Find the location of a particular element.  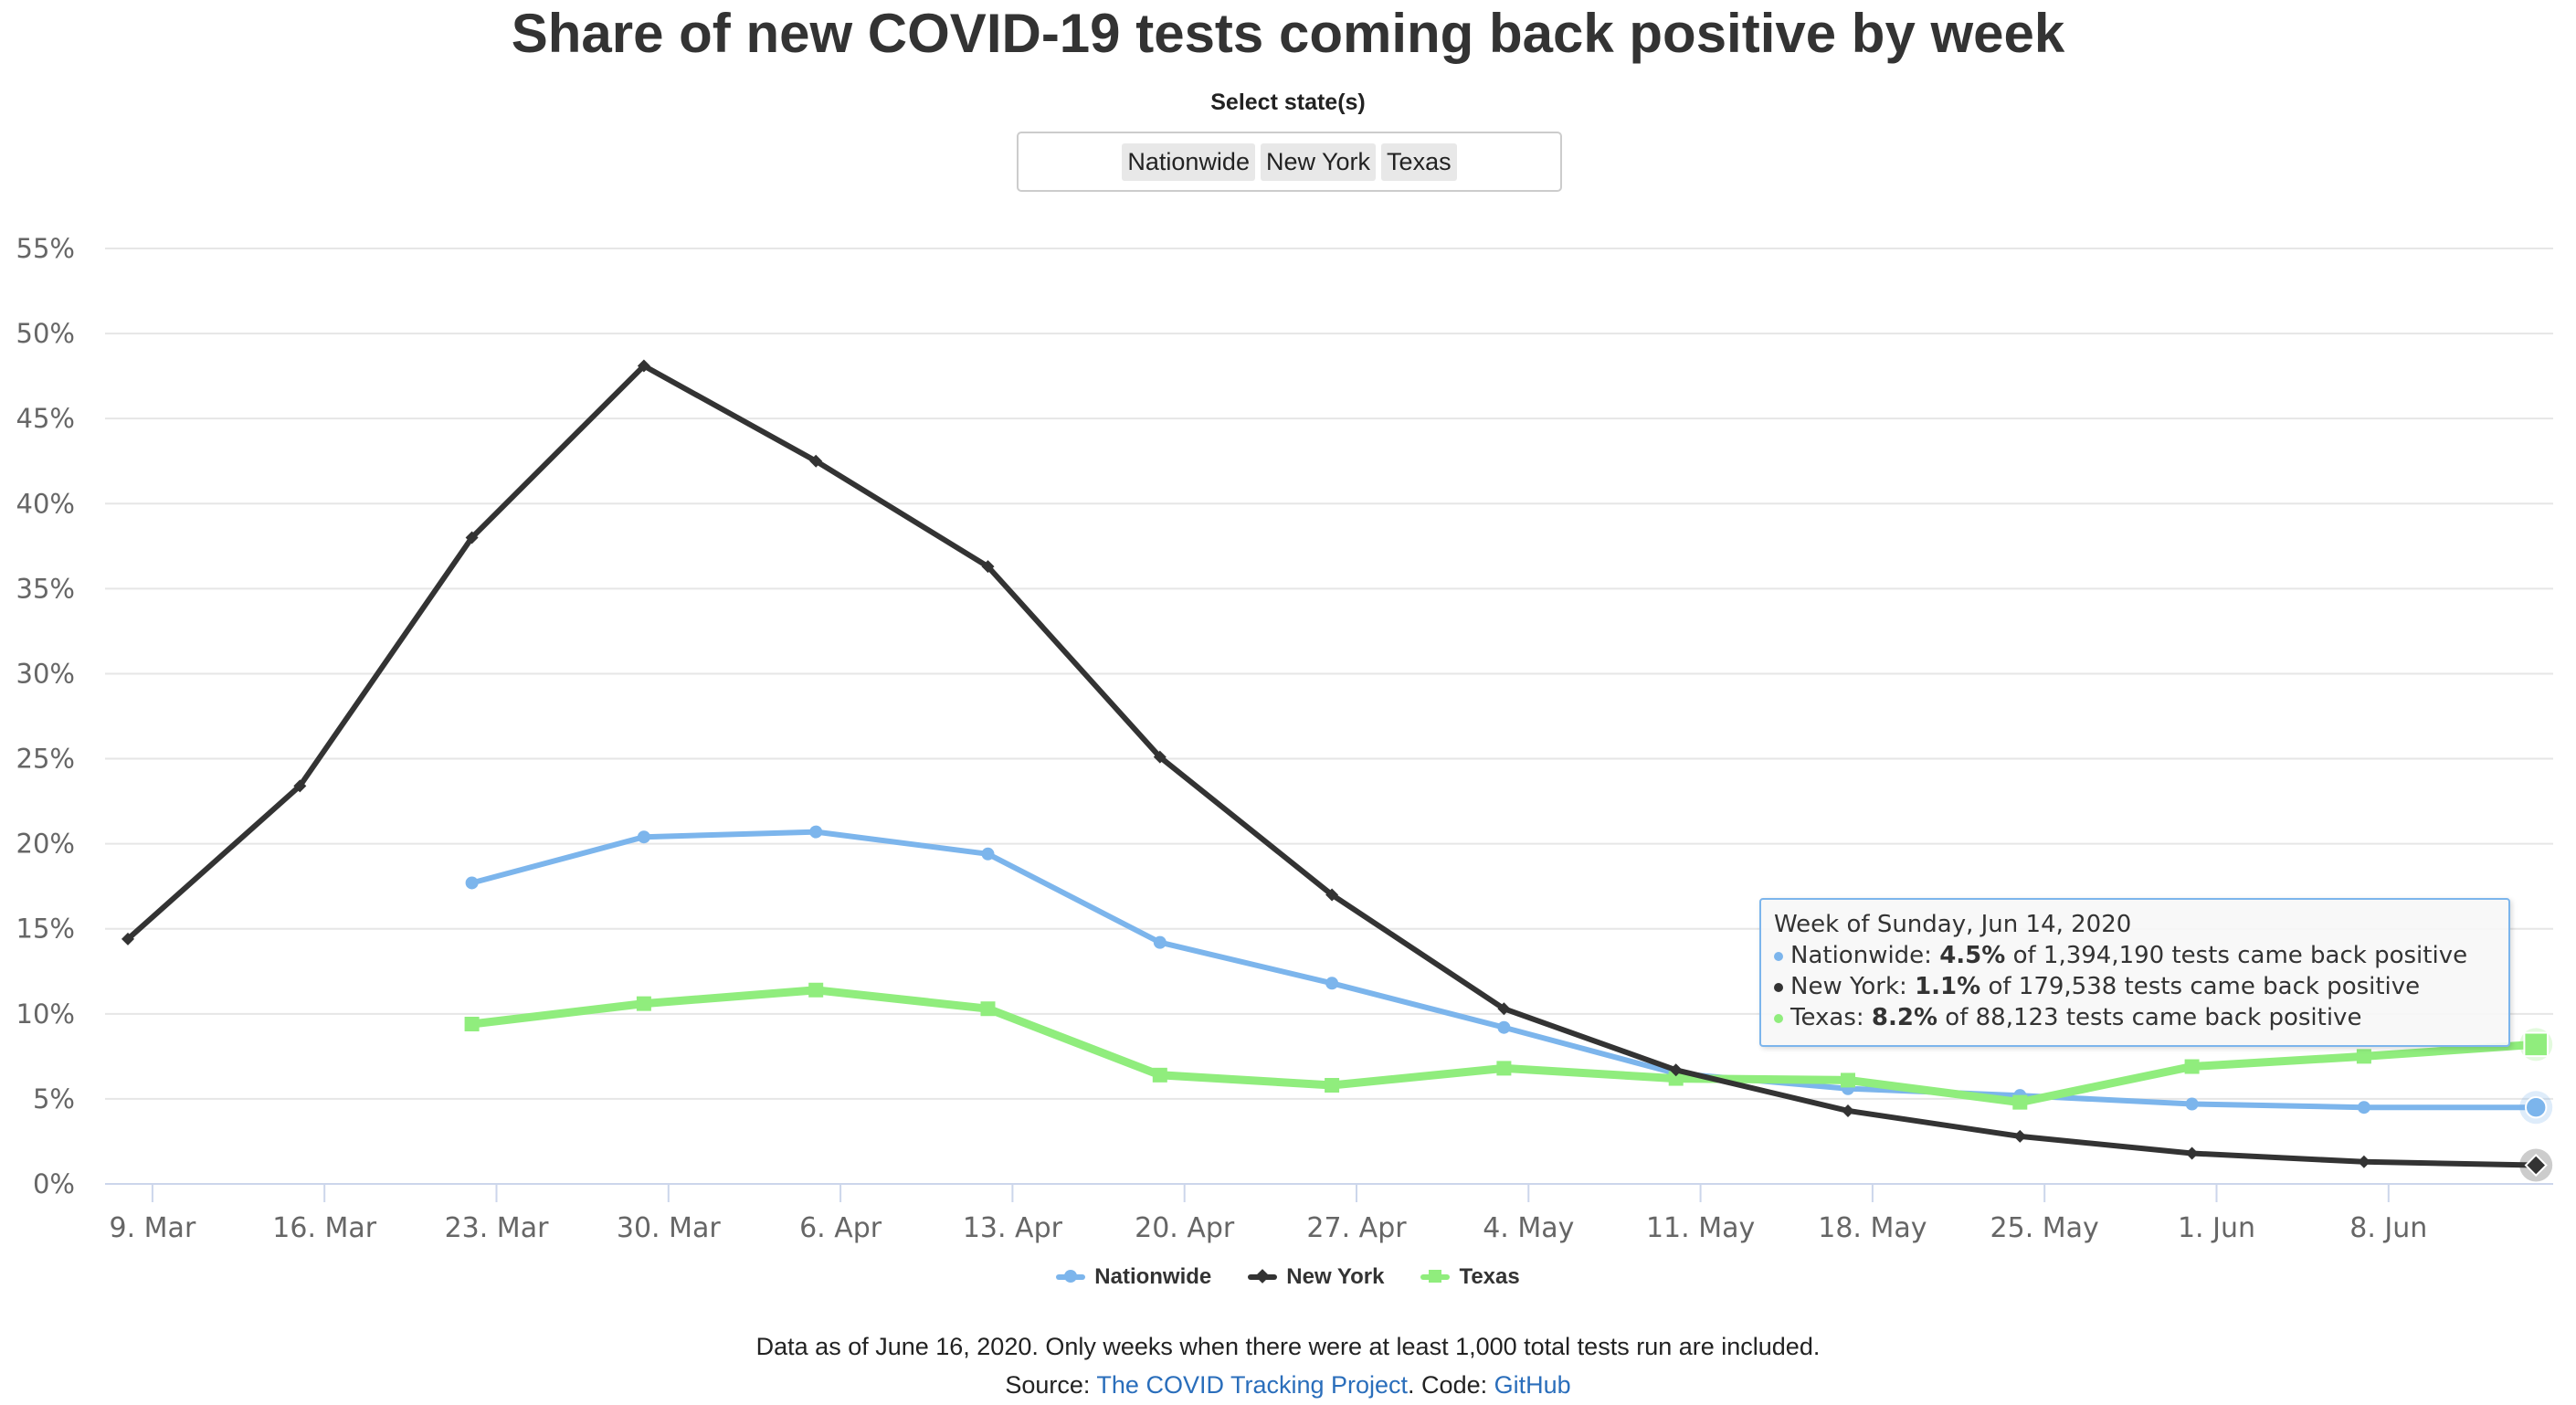

y-tick-label: 50% is located at coordinates (45, 333).